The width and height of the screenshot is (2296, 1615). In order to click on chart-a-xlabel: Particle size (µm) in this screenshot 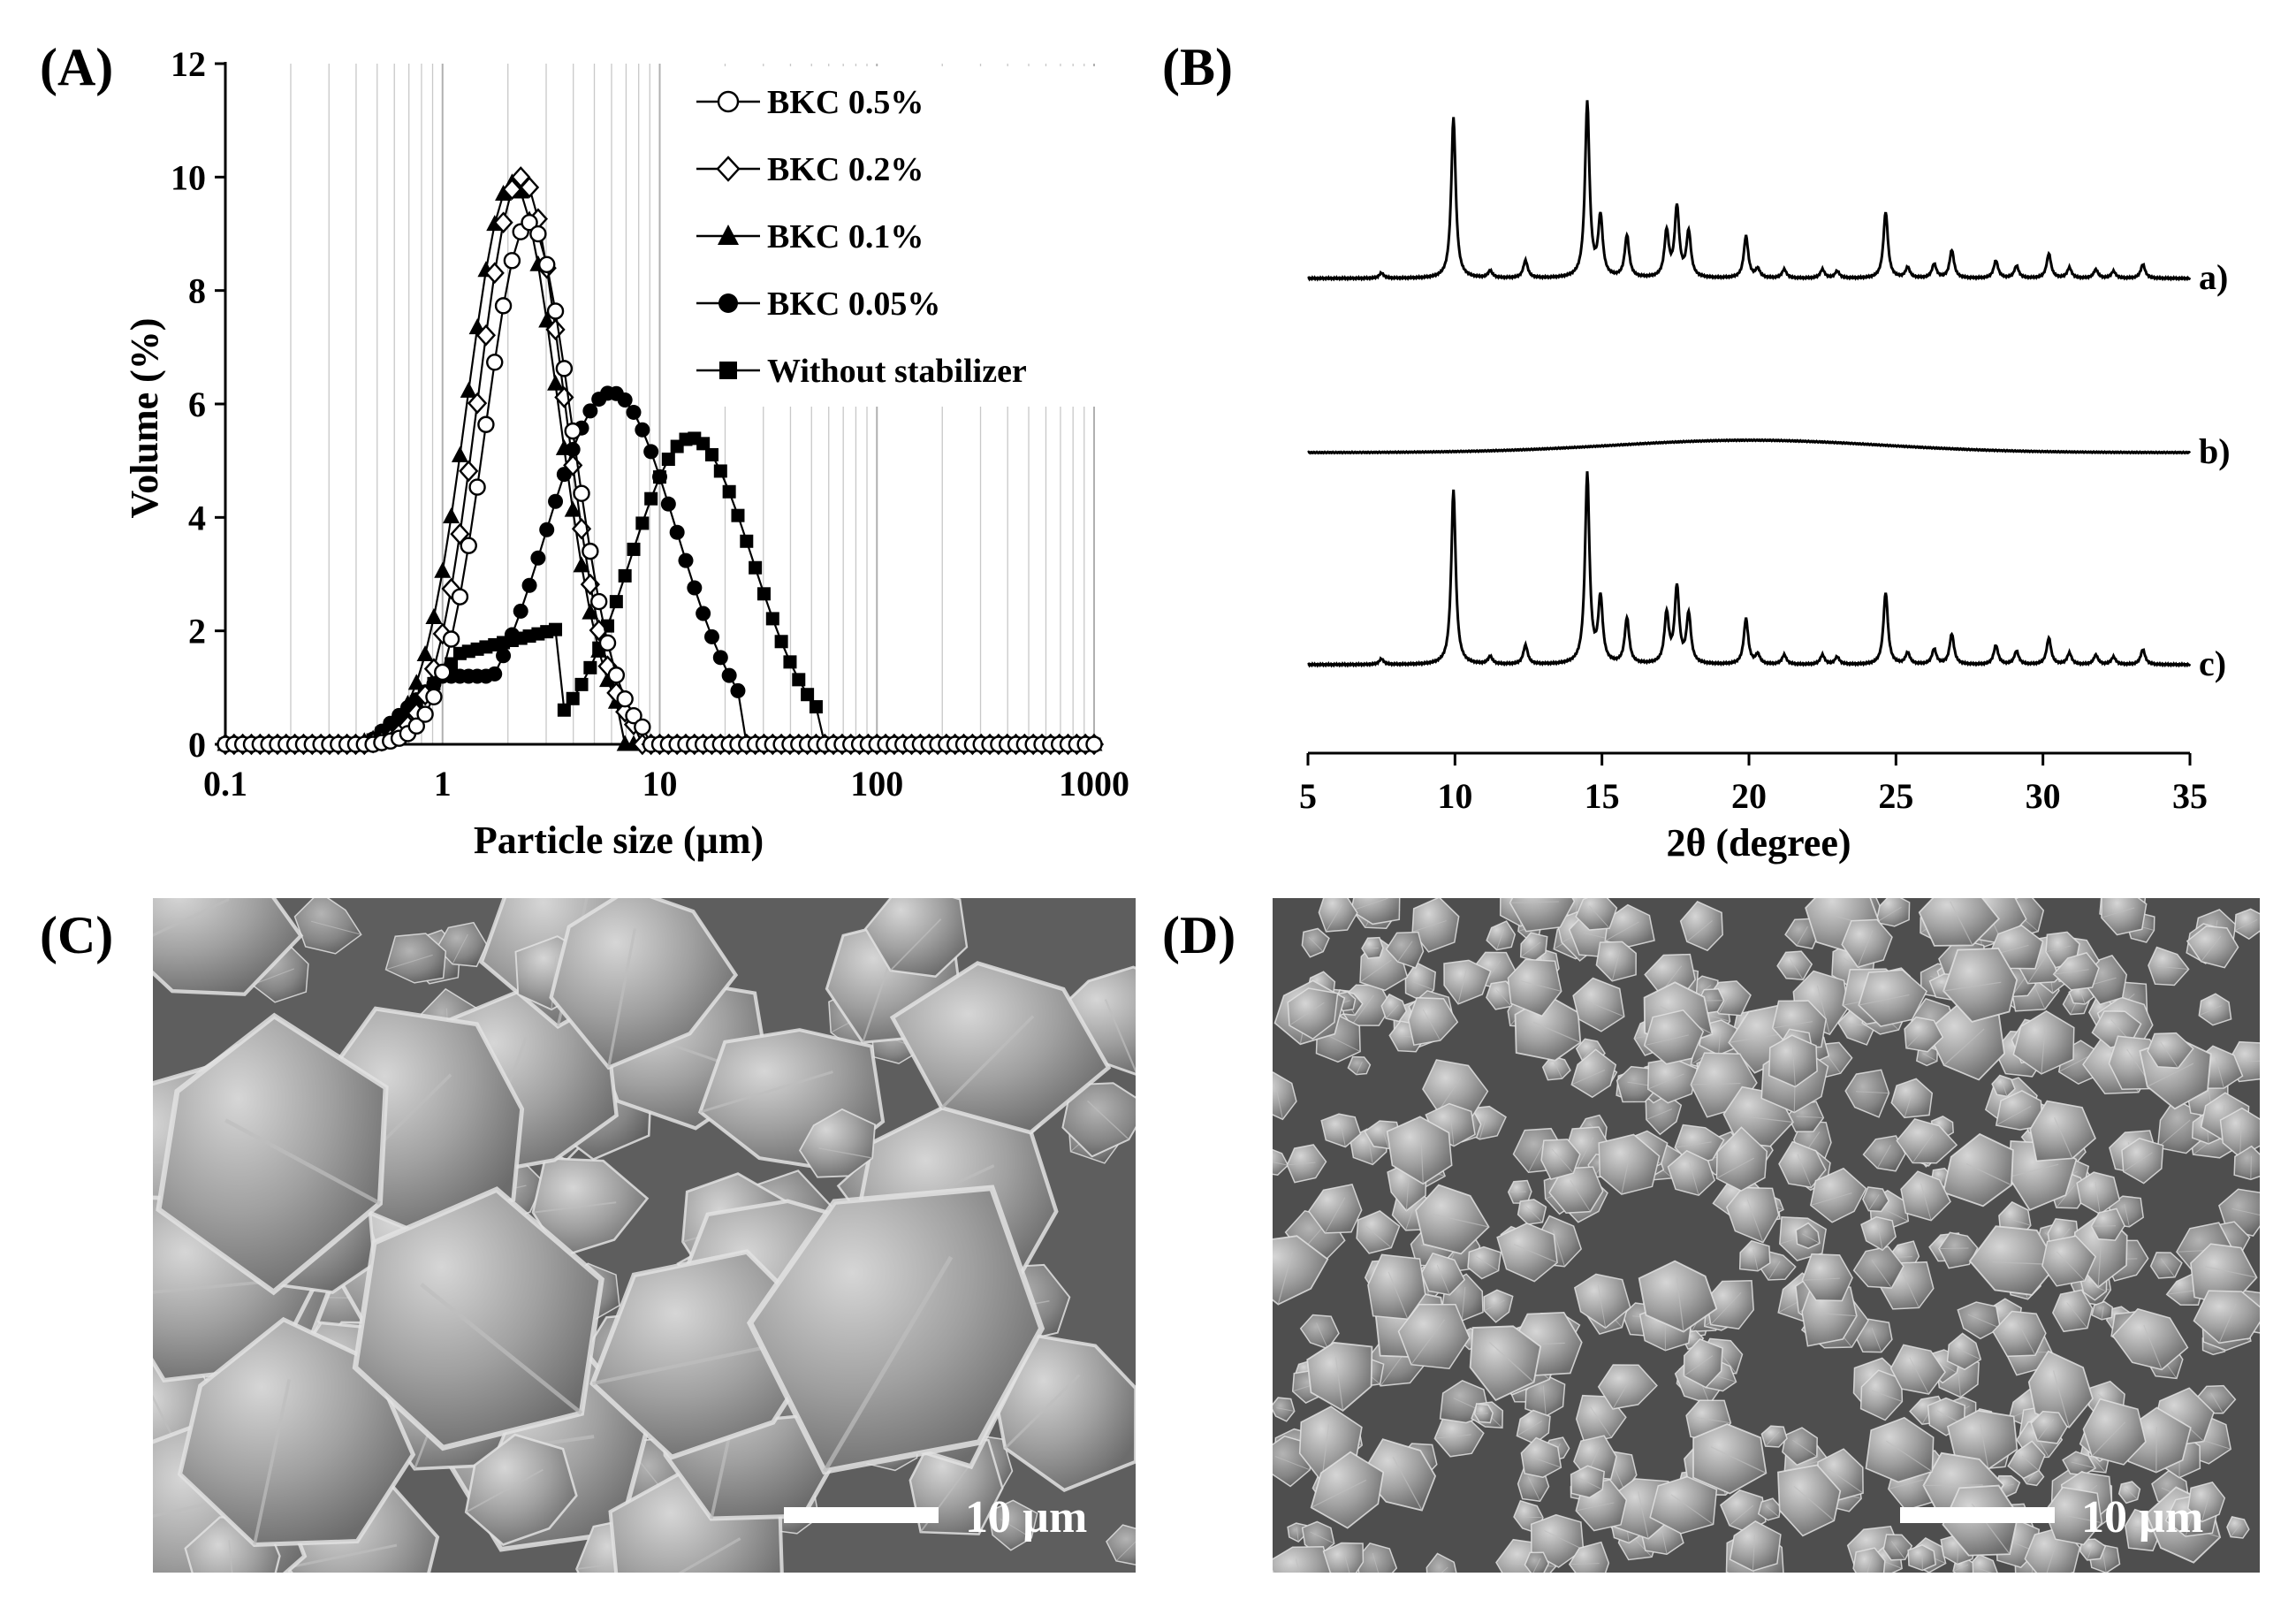, I will do `click(619, 840)`.